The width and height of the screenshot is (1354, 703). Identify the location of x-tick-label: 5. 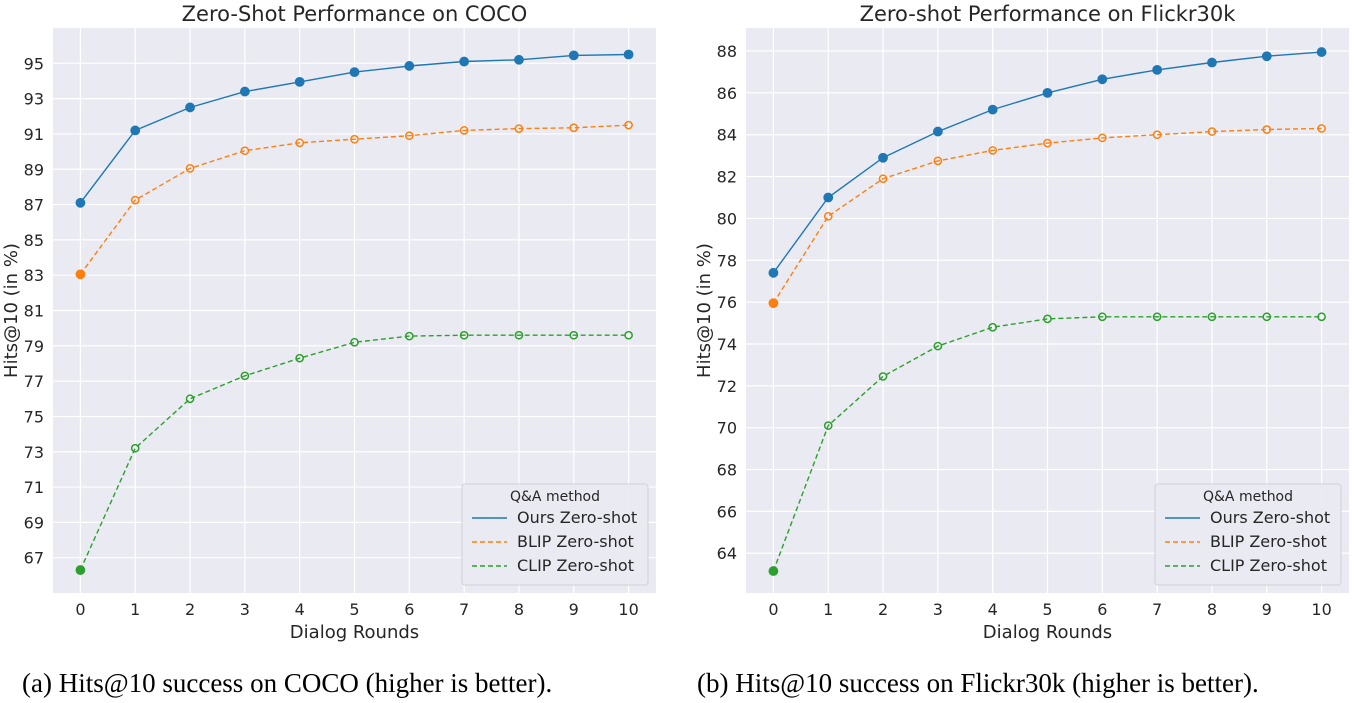
(354, 609).